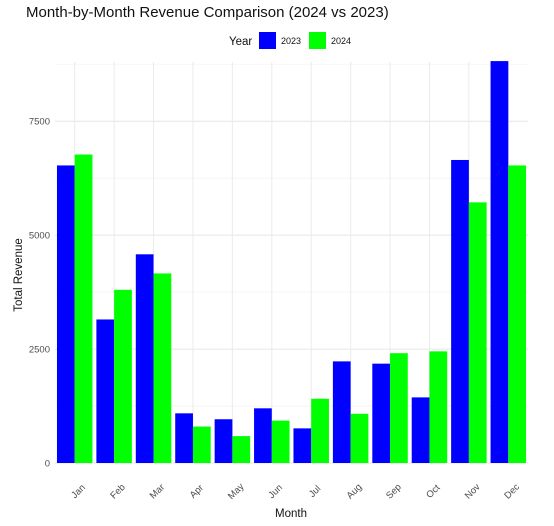 The width and height of the screenshot is (554, 526). I want to click on legend-label-2023: 2023, so click(291, 41).